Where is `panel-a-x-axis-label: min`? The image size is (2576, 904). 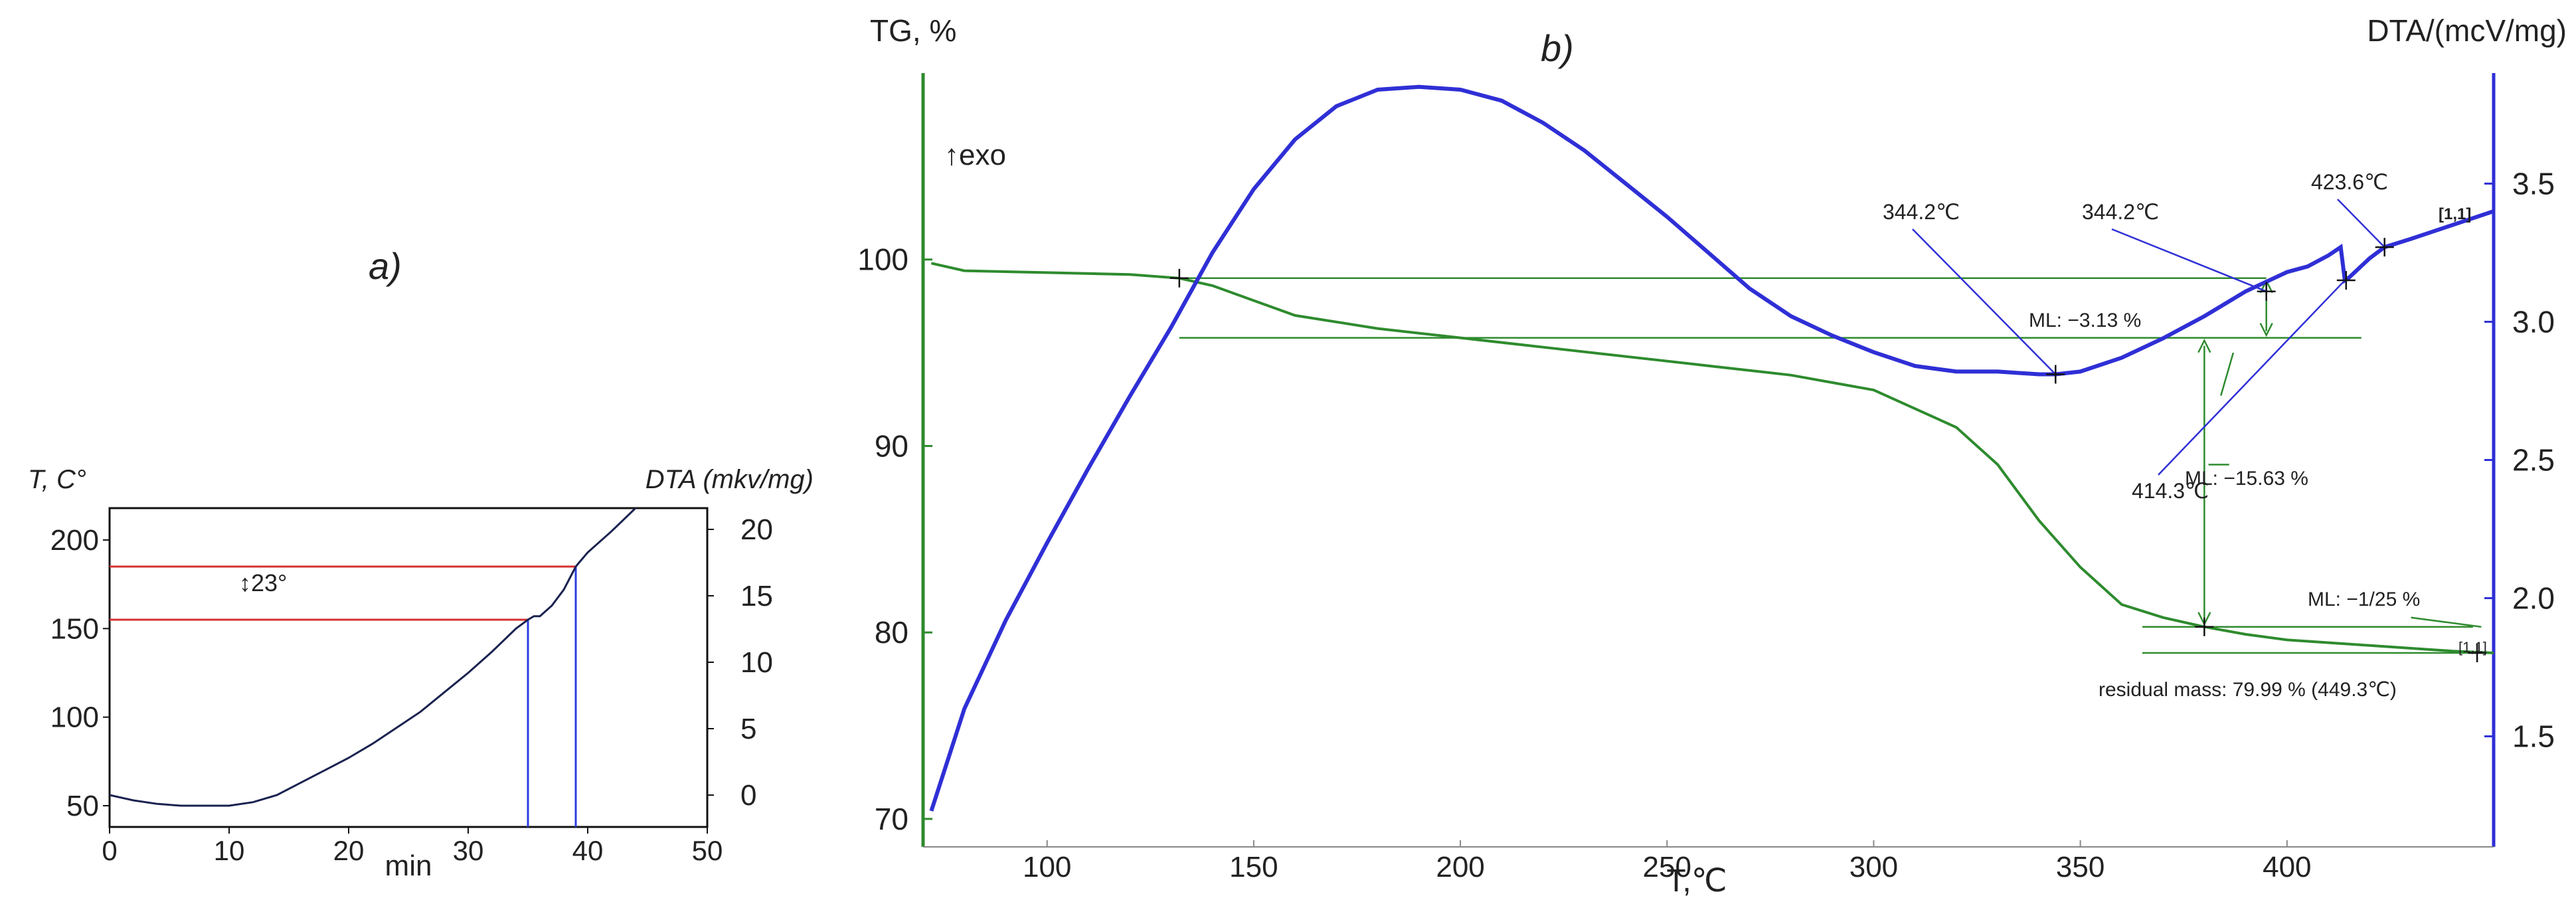
panel-a-x-axis-label: min is located at coordinates (408, 866).